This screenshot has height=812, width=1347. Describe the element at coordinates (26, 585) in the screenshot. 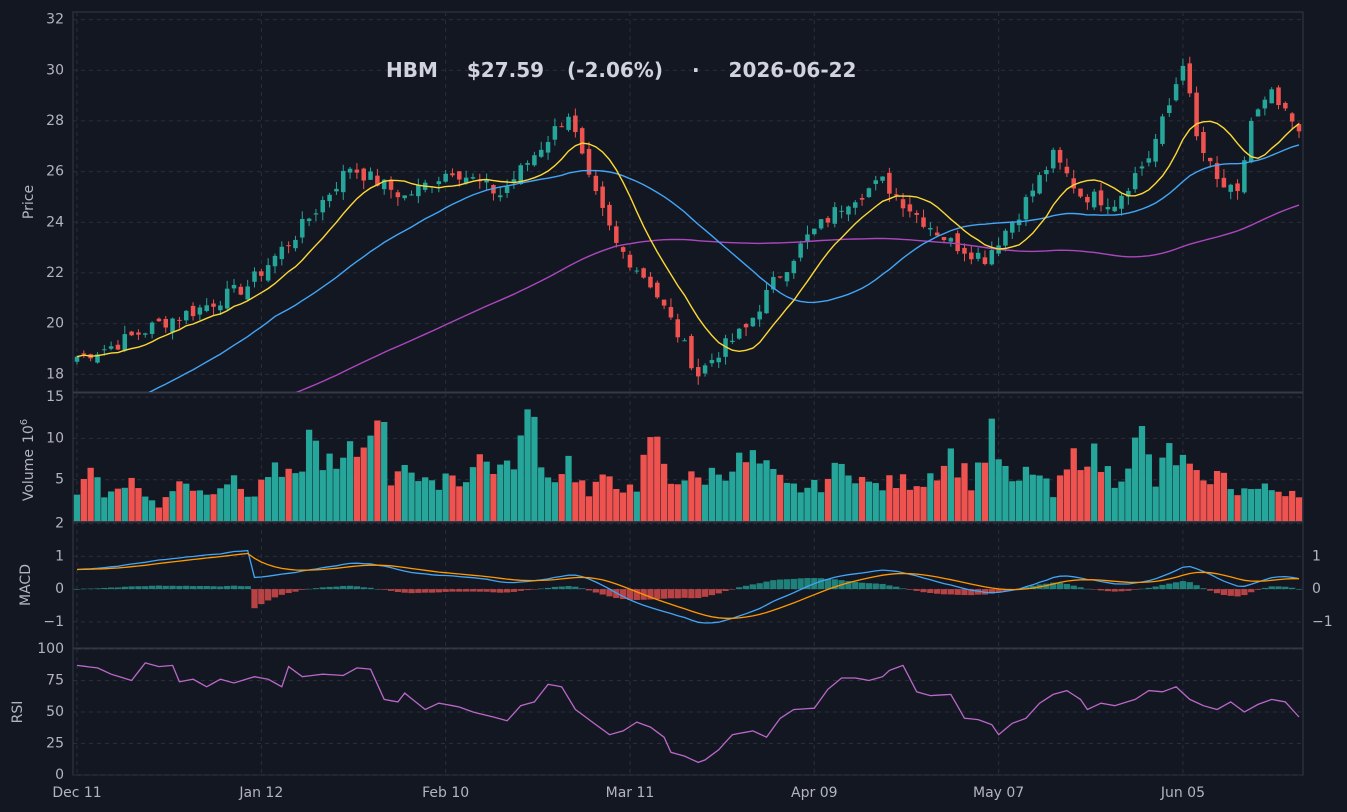

I see `macd-axis-label: MACD` at that location.